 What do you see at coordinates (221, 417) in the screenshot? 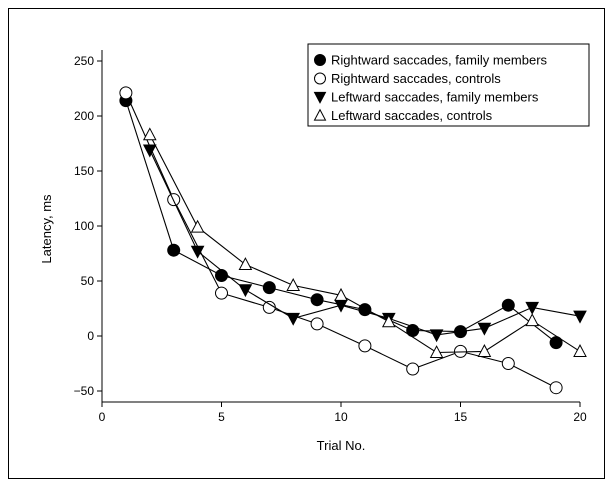
I see `x-tick-label: 5` at bounding box center [221, 417].